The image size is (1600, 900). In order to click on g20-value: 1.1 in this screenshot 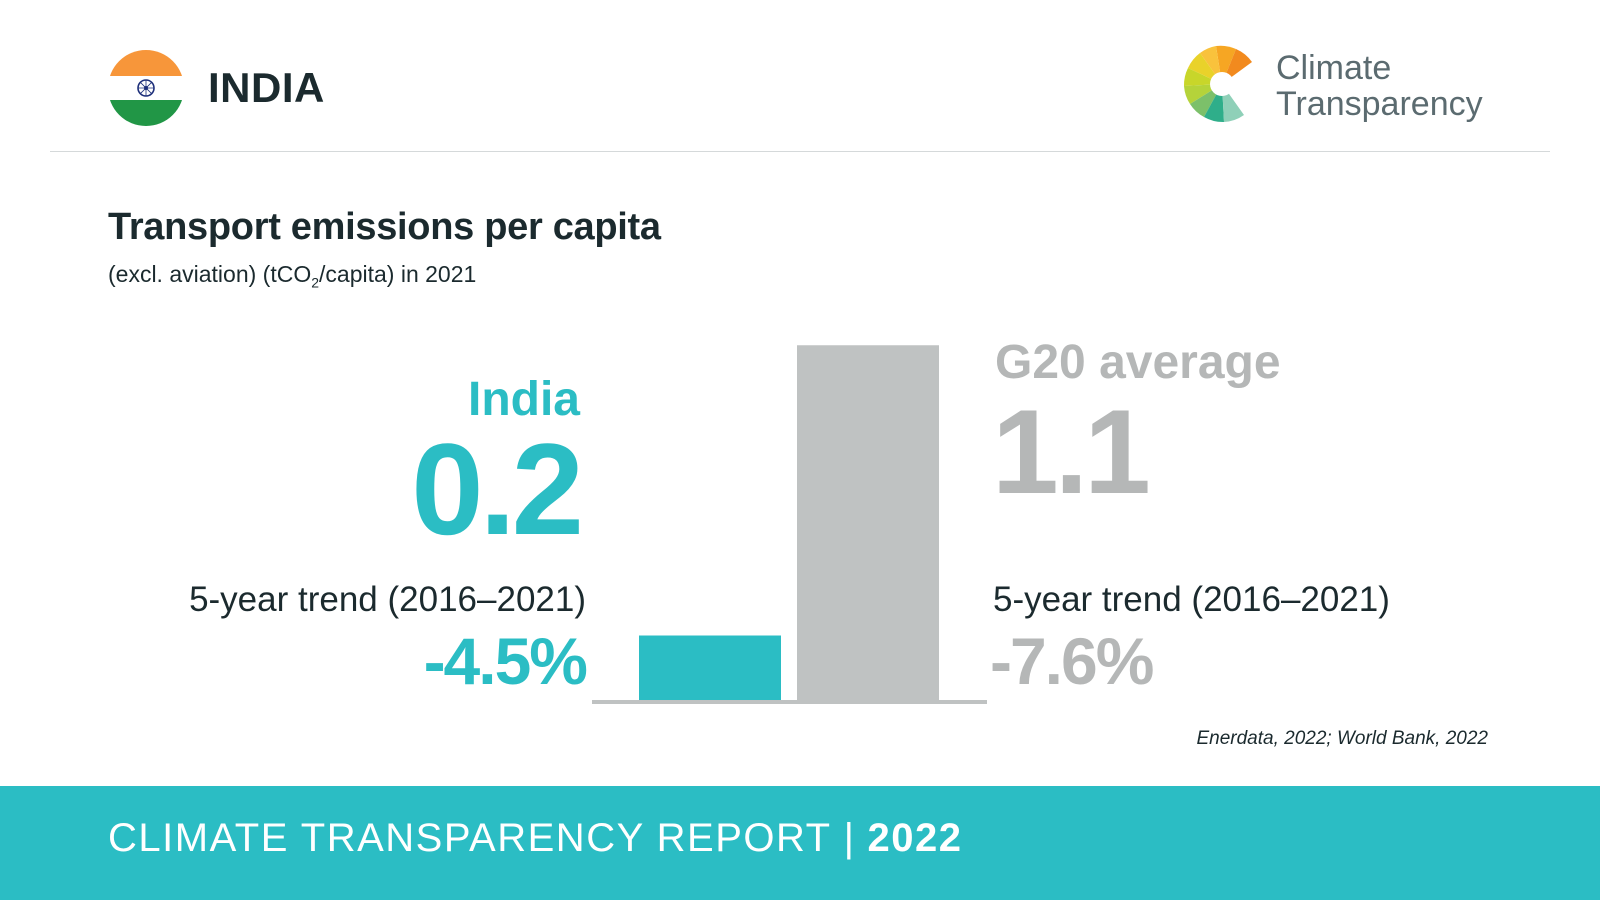, I will do `click(1071, 452)`.